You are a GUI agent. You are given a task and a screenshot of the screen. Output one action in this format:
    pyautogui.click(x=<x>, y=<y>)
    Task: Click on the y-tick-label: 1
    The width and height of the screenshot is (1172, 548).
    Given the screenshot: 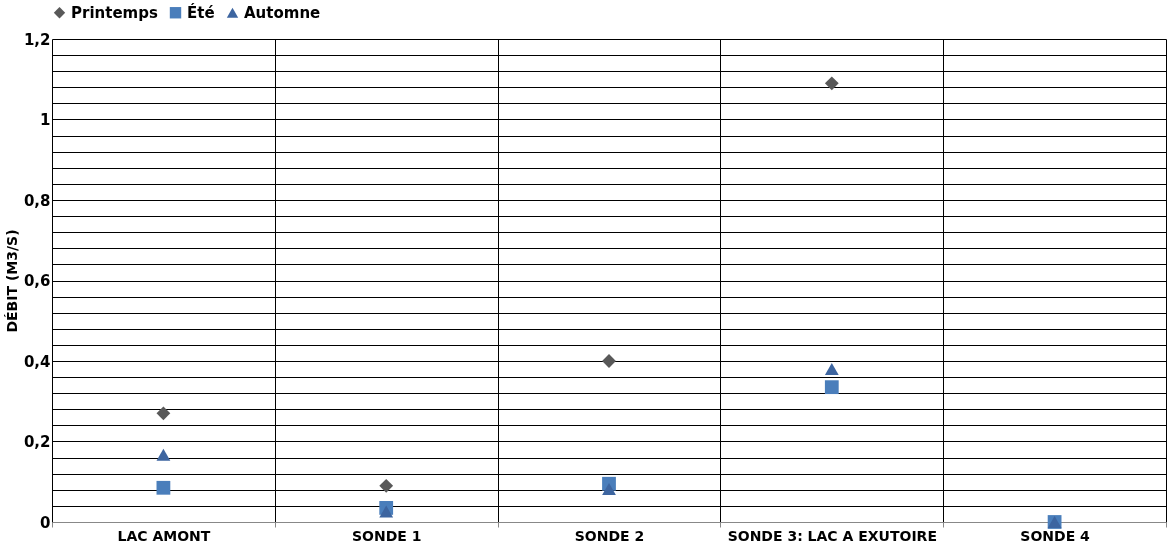 What is the action you would take?
    pyautogui.click(x=45, y=120)
    